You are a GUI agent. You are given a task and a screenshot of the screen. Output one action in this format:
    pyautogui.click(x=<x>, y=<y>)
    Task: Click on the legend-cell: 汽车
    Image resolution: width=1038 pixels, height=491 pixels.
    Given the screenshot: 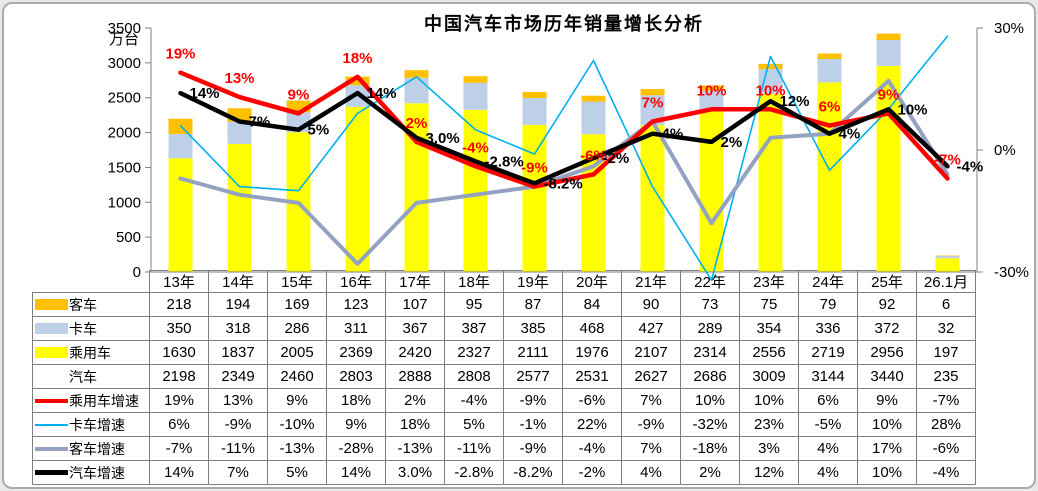 What is the action you would take?
    pyautogui.click(x=91, y=376)
    